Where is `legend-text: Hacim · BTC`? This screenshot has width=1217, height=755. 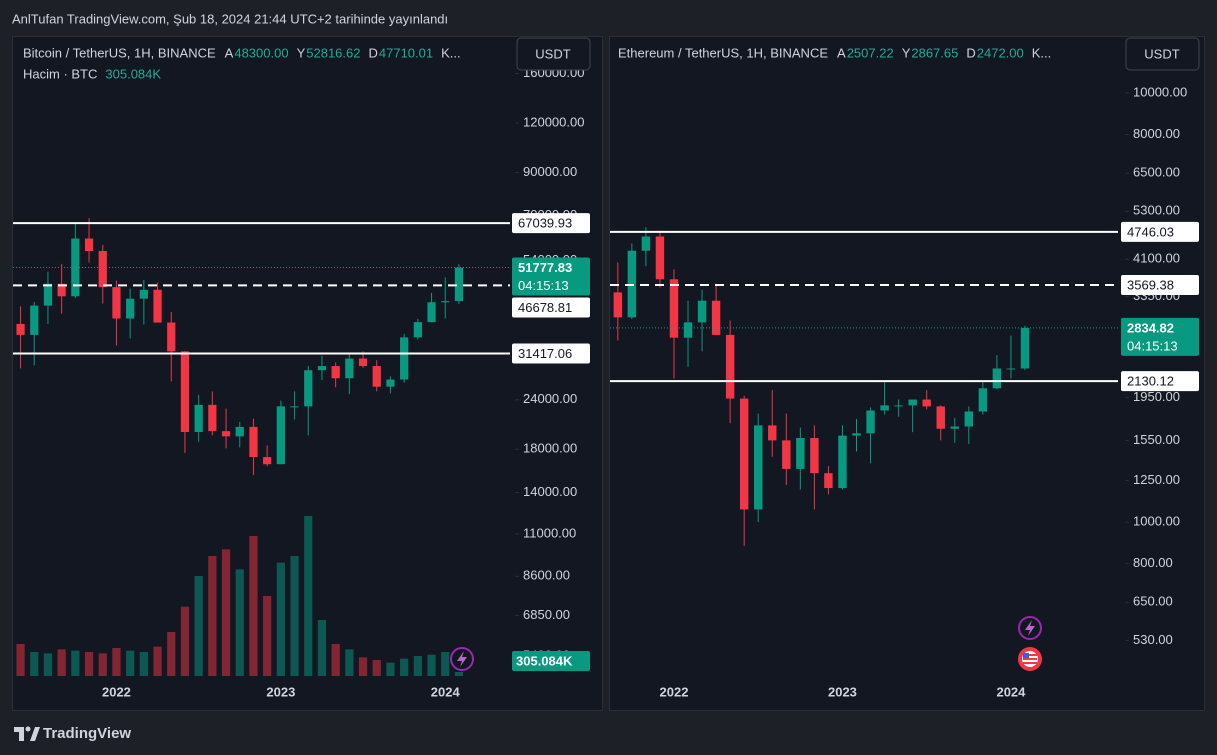
legend-text: Hacim · BTC is located at coordinates (60, 73).